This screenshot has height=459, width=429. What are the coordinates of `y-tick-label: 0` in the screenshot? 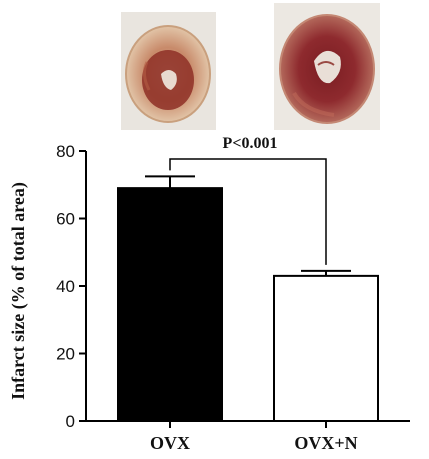 It's located at (70, 421).